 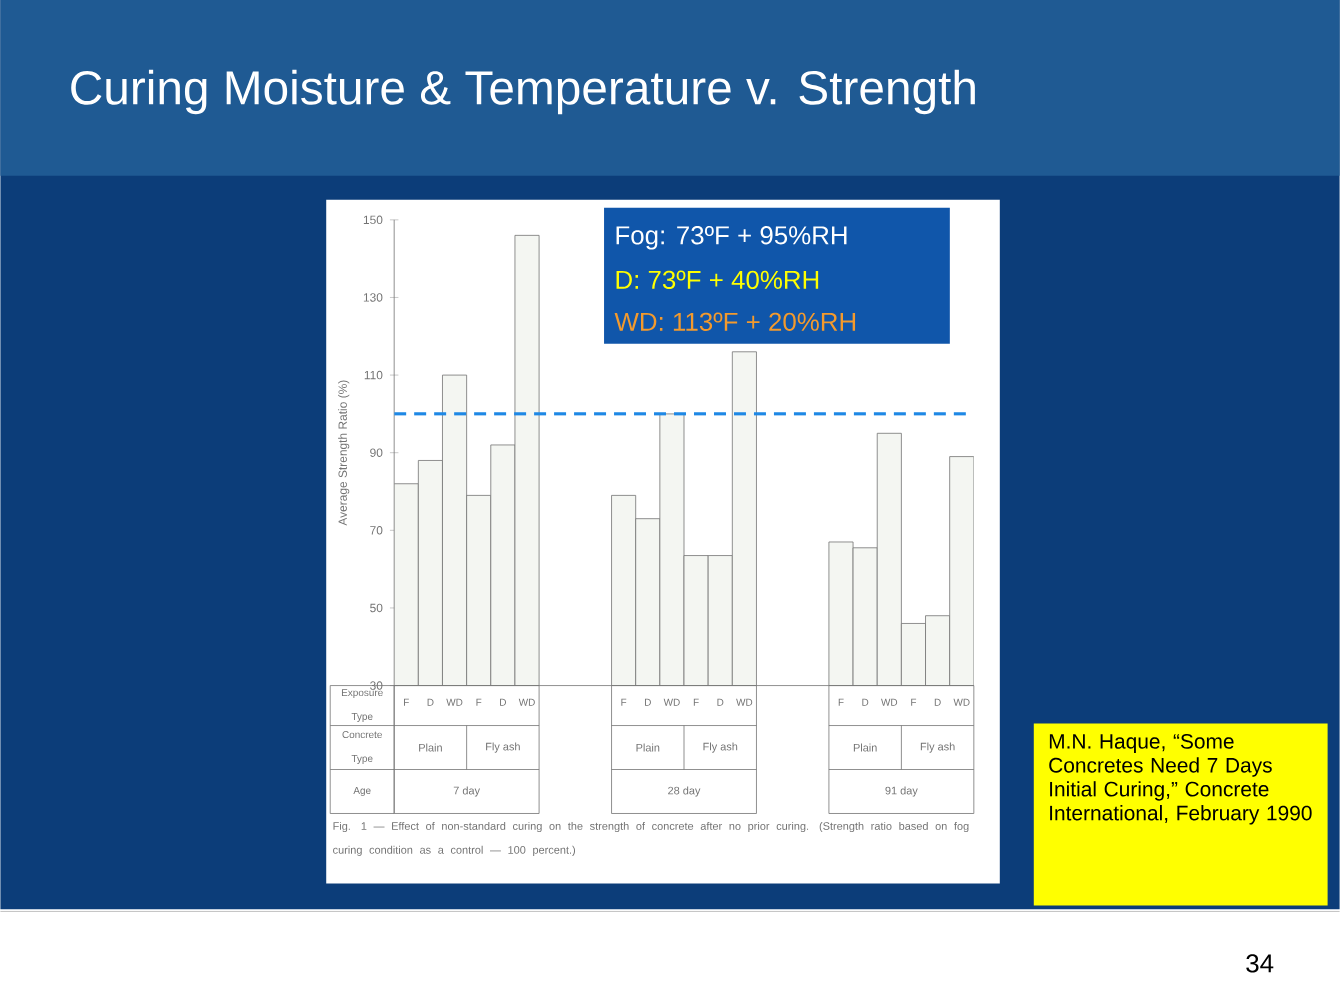 I want to click on annotation: WD: 113ºF + 20%RH, so click(x=735, y=322).